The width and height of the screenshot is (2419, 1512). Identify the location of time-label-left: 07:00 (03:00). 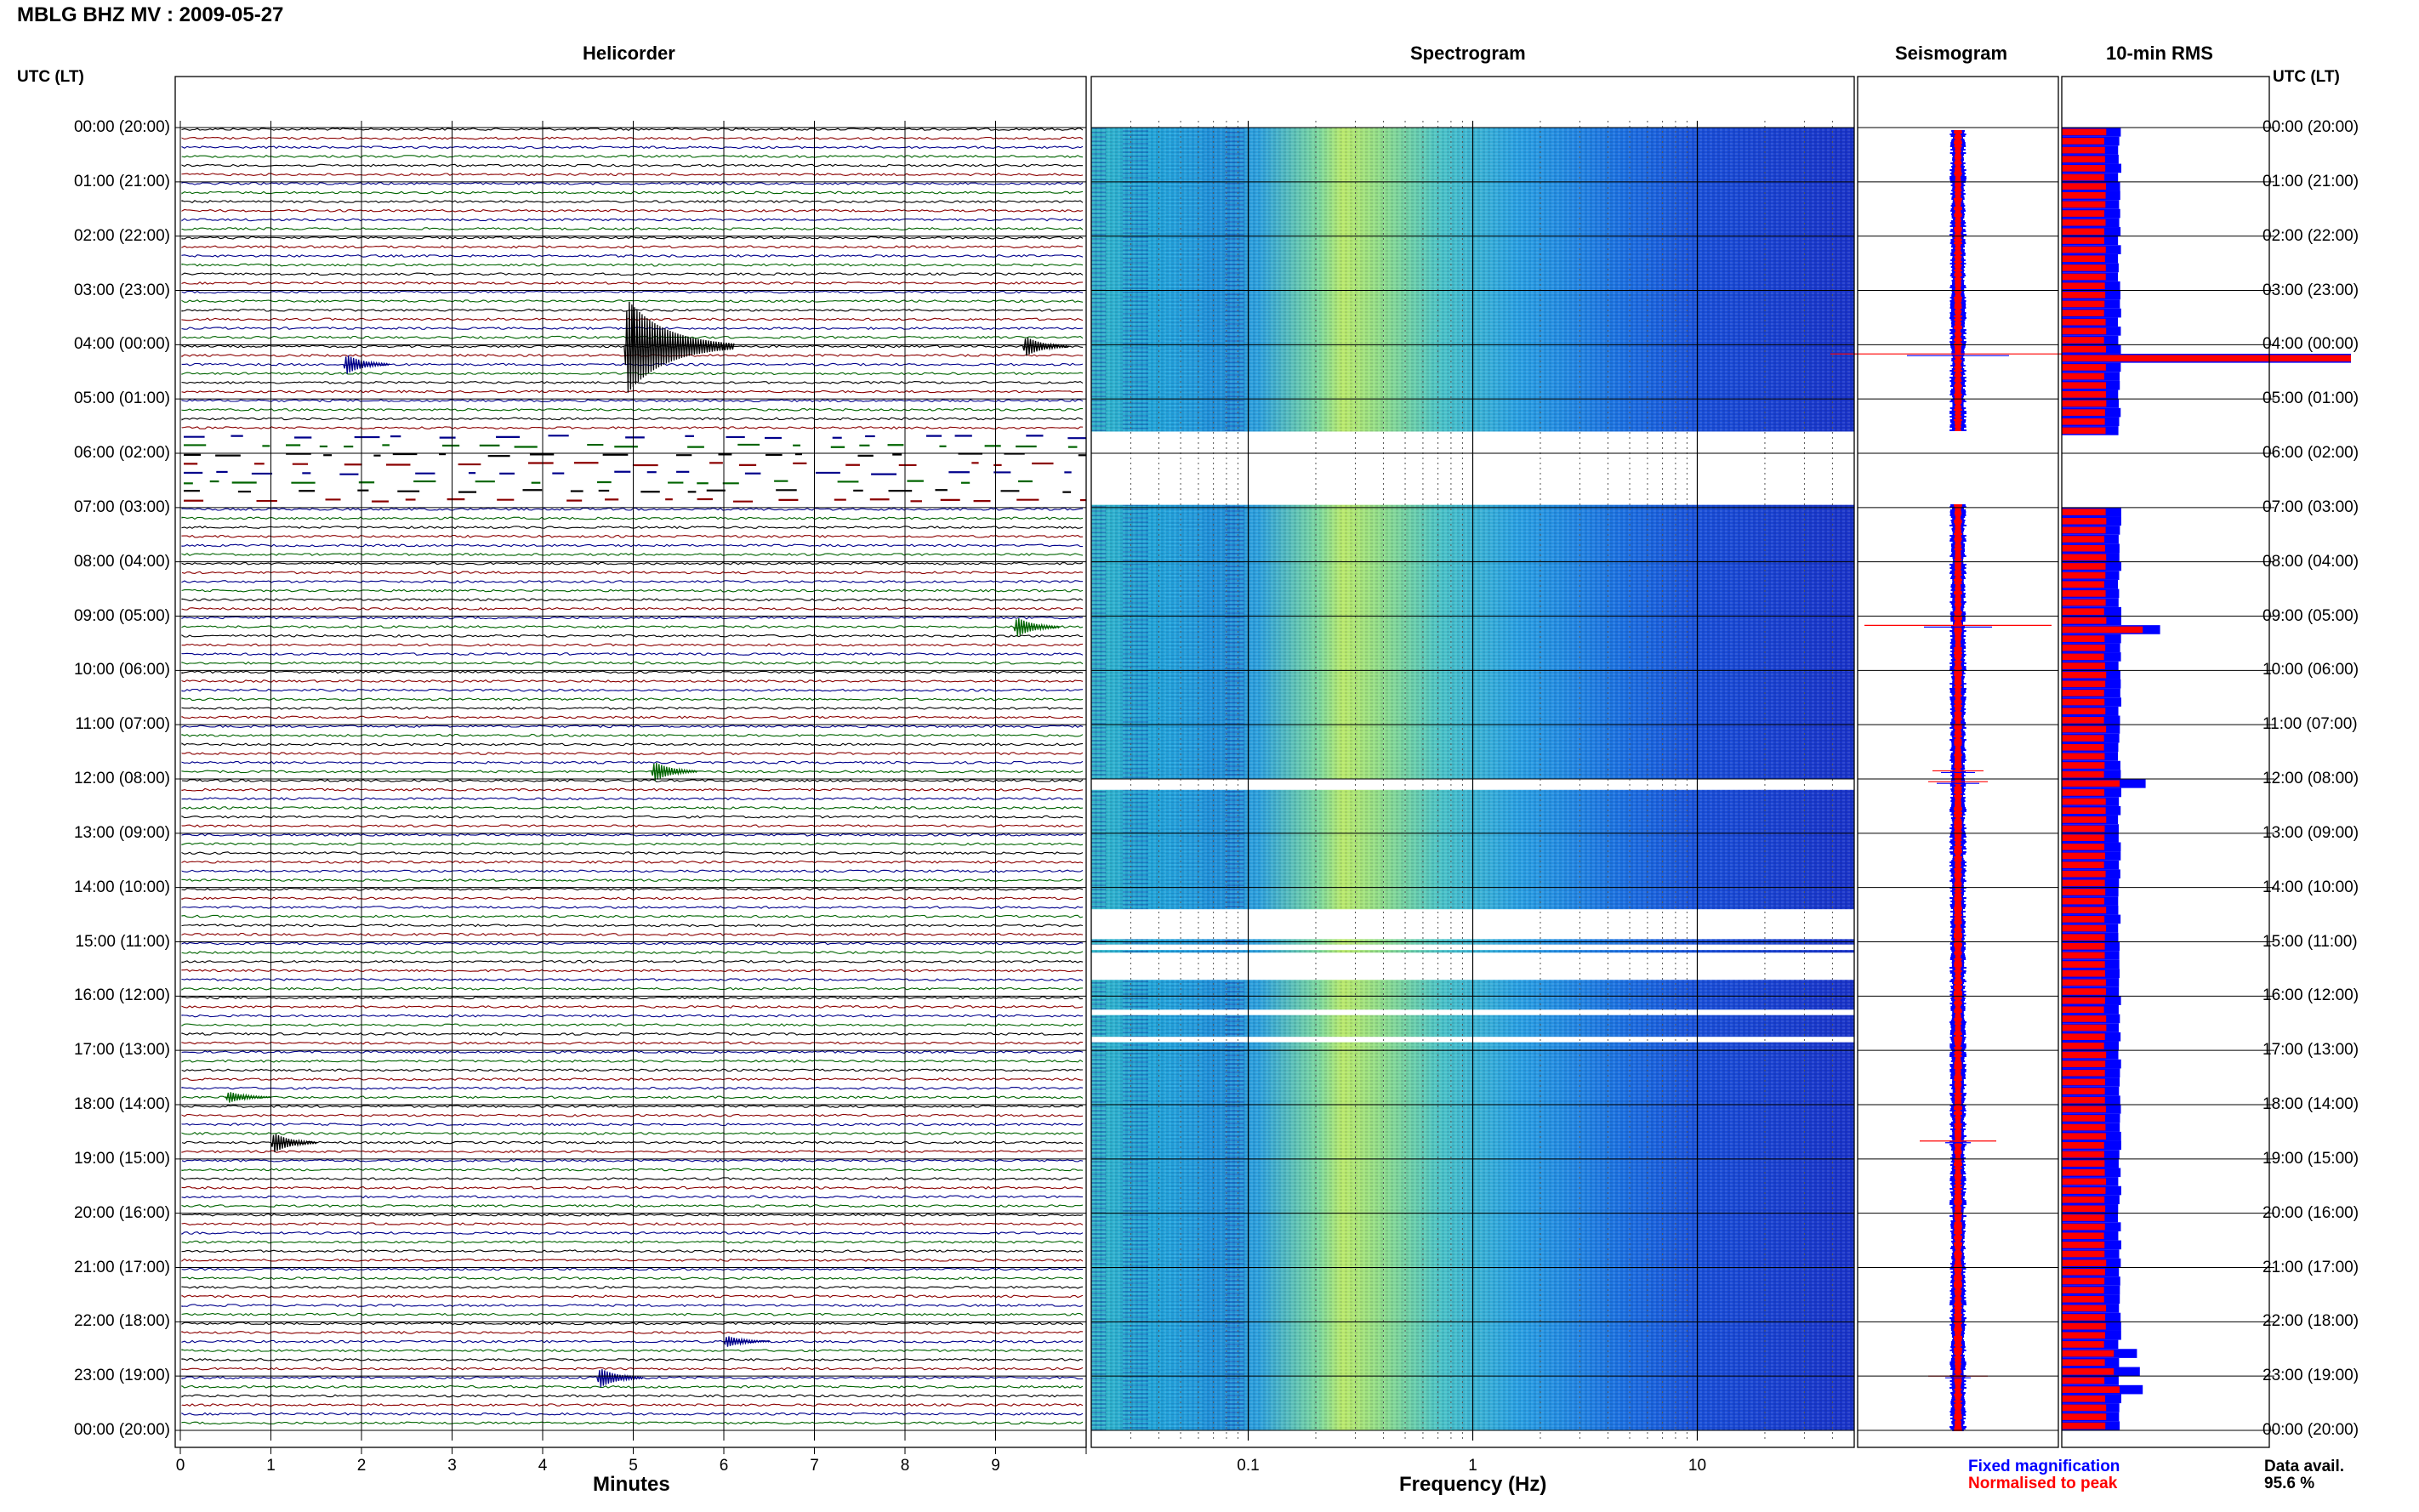
(121, 506).